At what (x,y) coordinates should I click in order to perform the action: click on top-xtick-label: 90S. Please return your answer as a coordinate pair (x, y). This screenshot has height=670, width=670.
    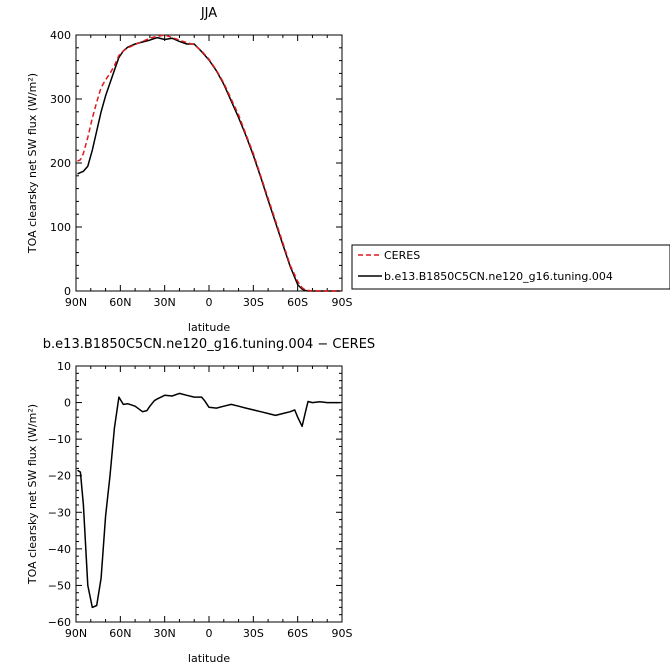
    Looking at the image, I should click on (342, 302).